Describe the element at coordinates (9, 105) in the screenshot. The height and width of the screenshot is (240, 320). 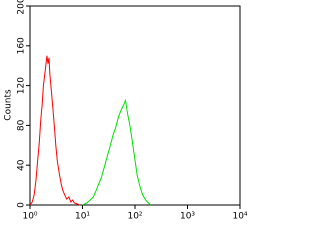
I see `y-axis-label: Counts` at that location.